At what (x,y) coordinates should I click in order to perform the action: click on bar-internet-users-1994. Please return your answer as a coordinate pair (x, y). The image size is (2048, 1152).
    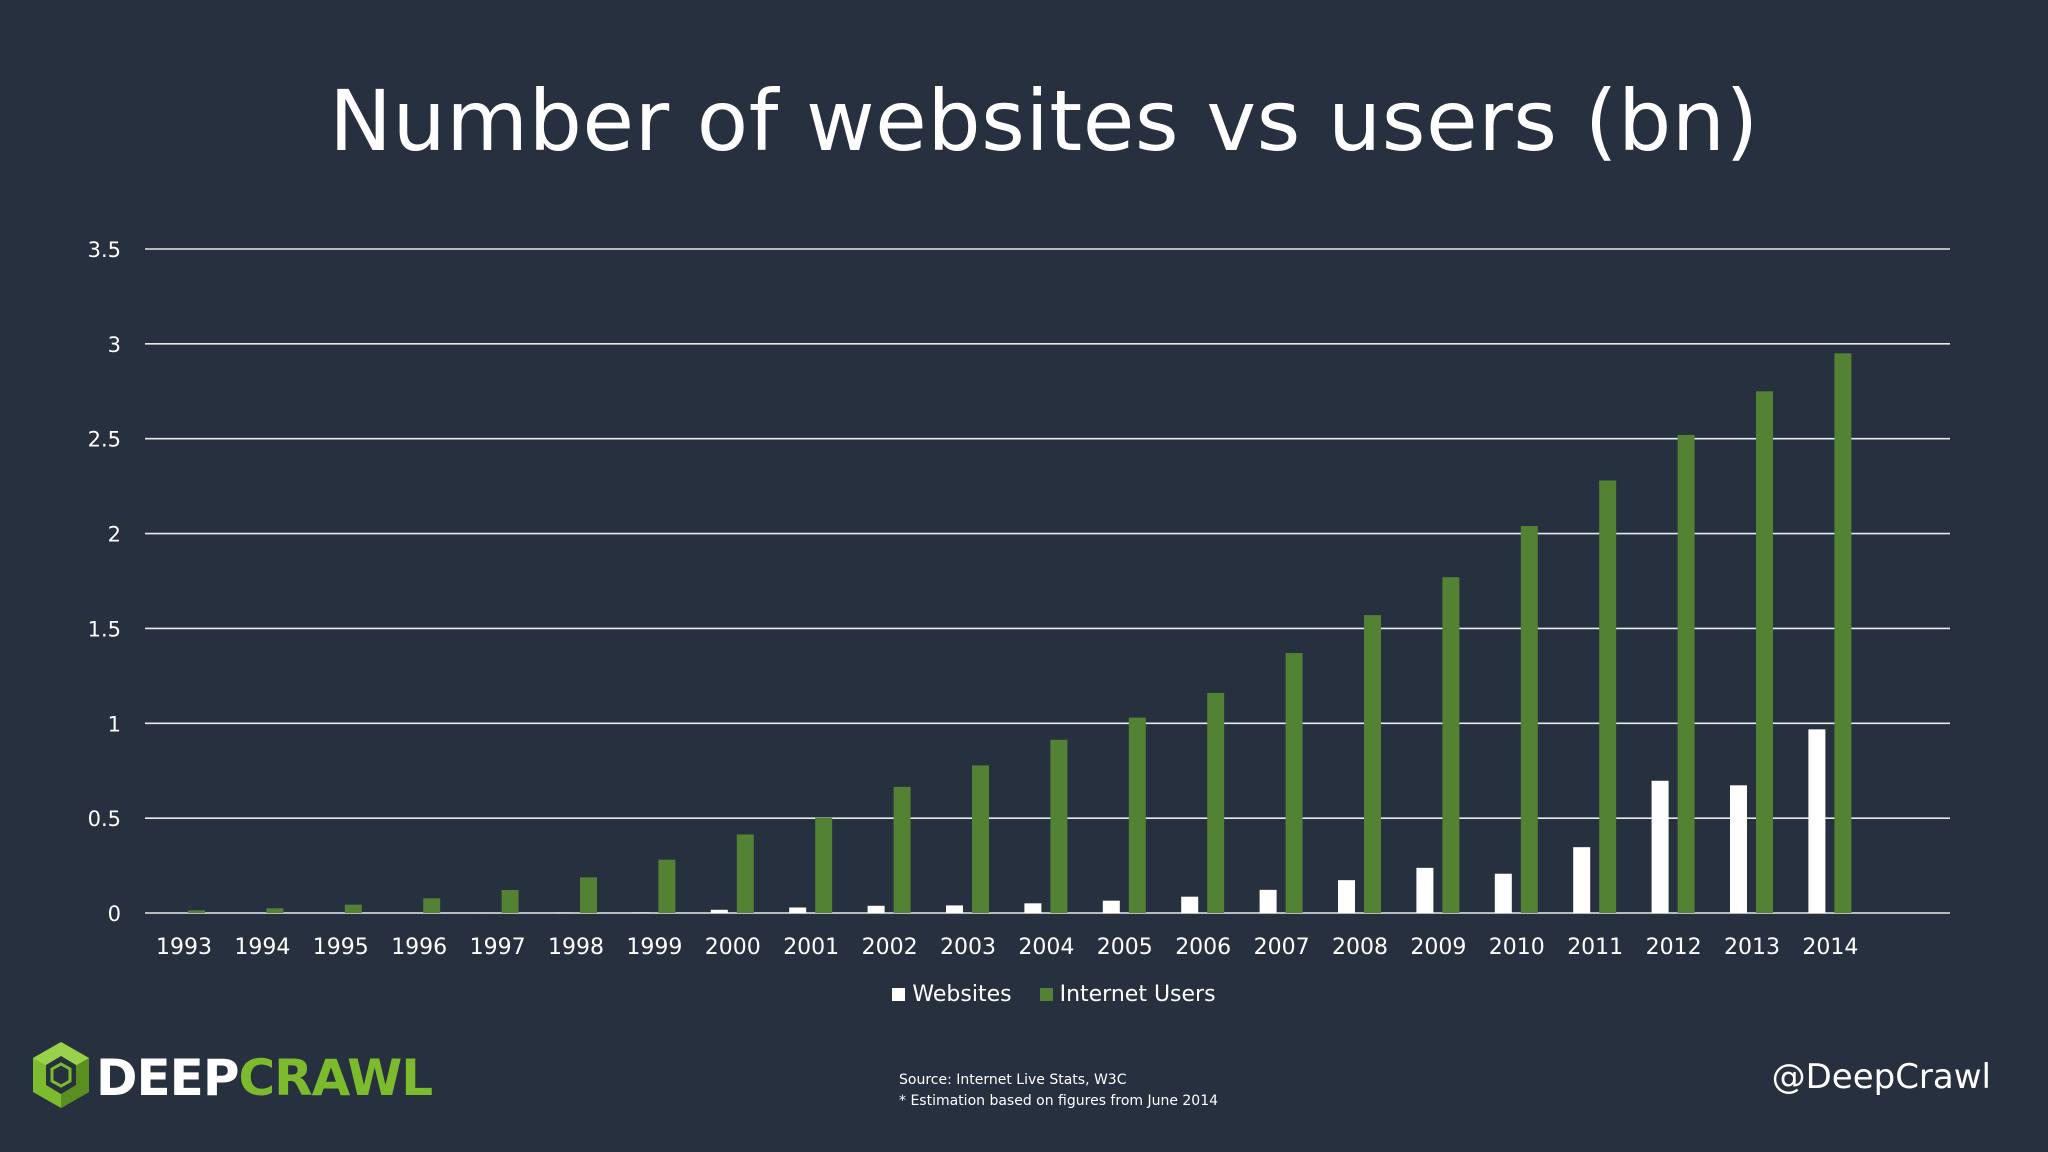
    Looking at the image, I should click on (275, 910).